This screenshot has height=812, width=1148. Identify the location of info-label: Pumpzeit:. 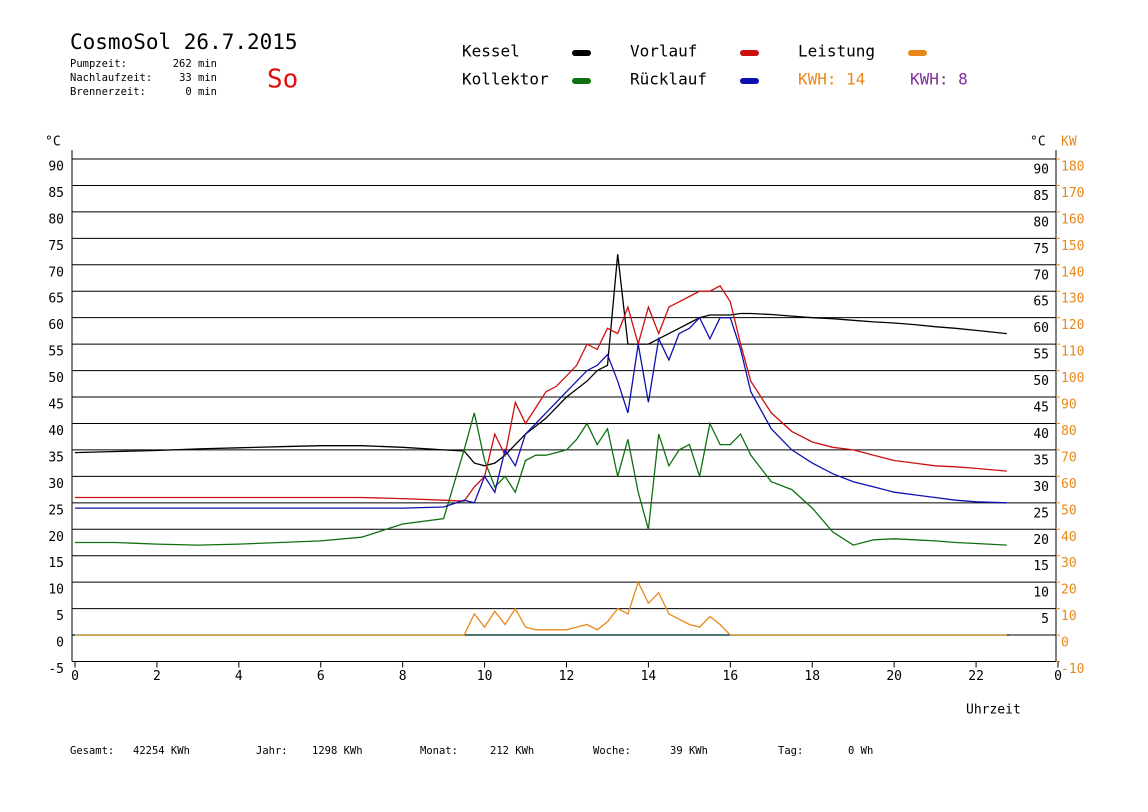
(98, 64).